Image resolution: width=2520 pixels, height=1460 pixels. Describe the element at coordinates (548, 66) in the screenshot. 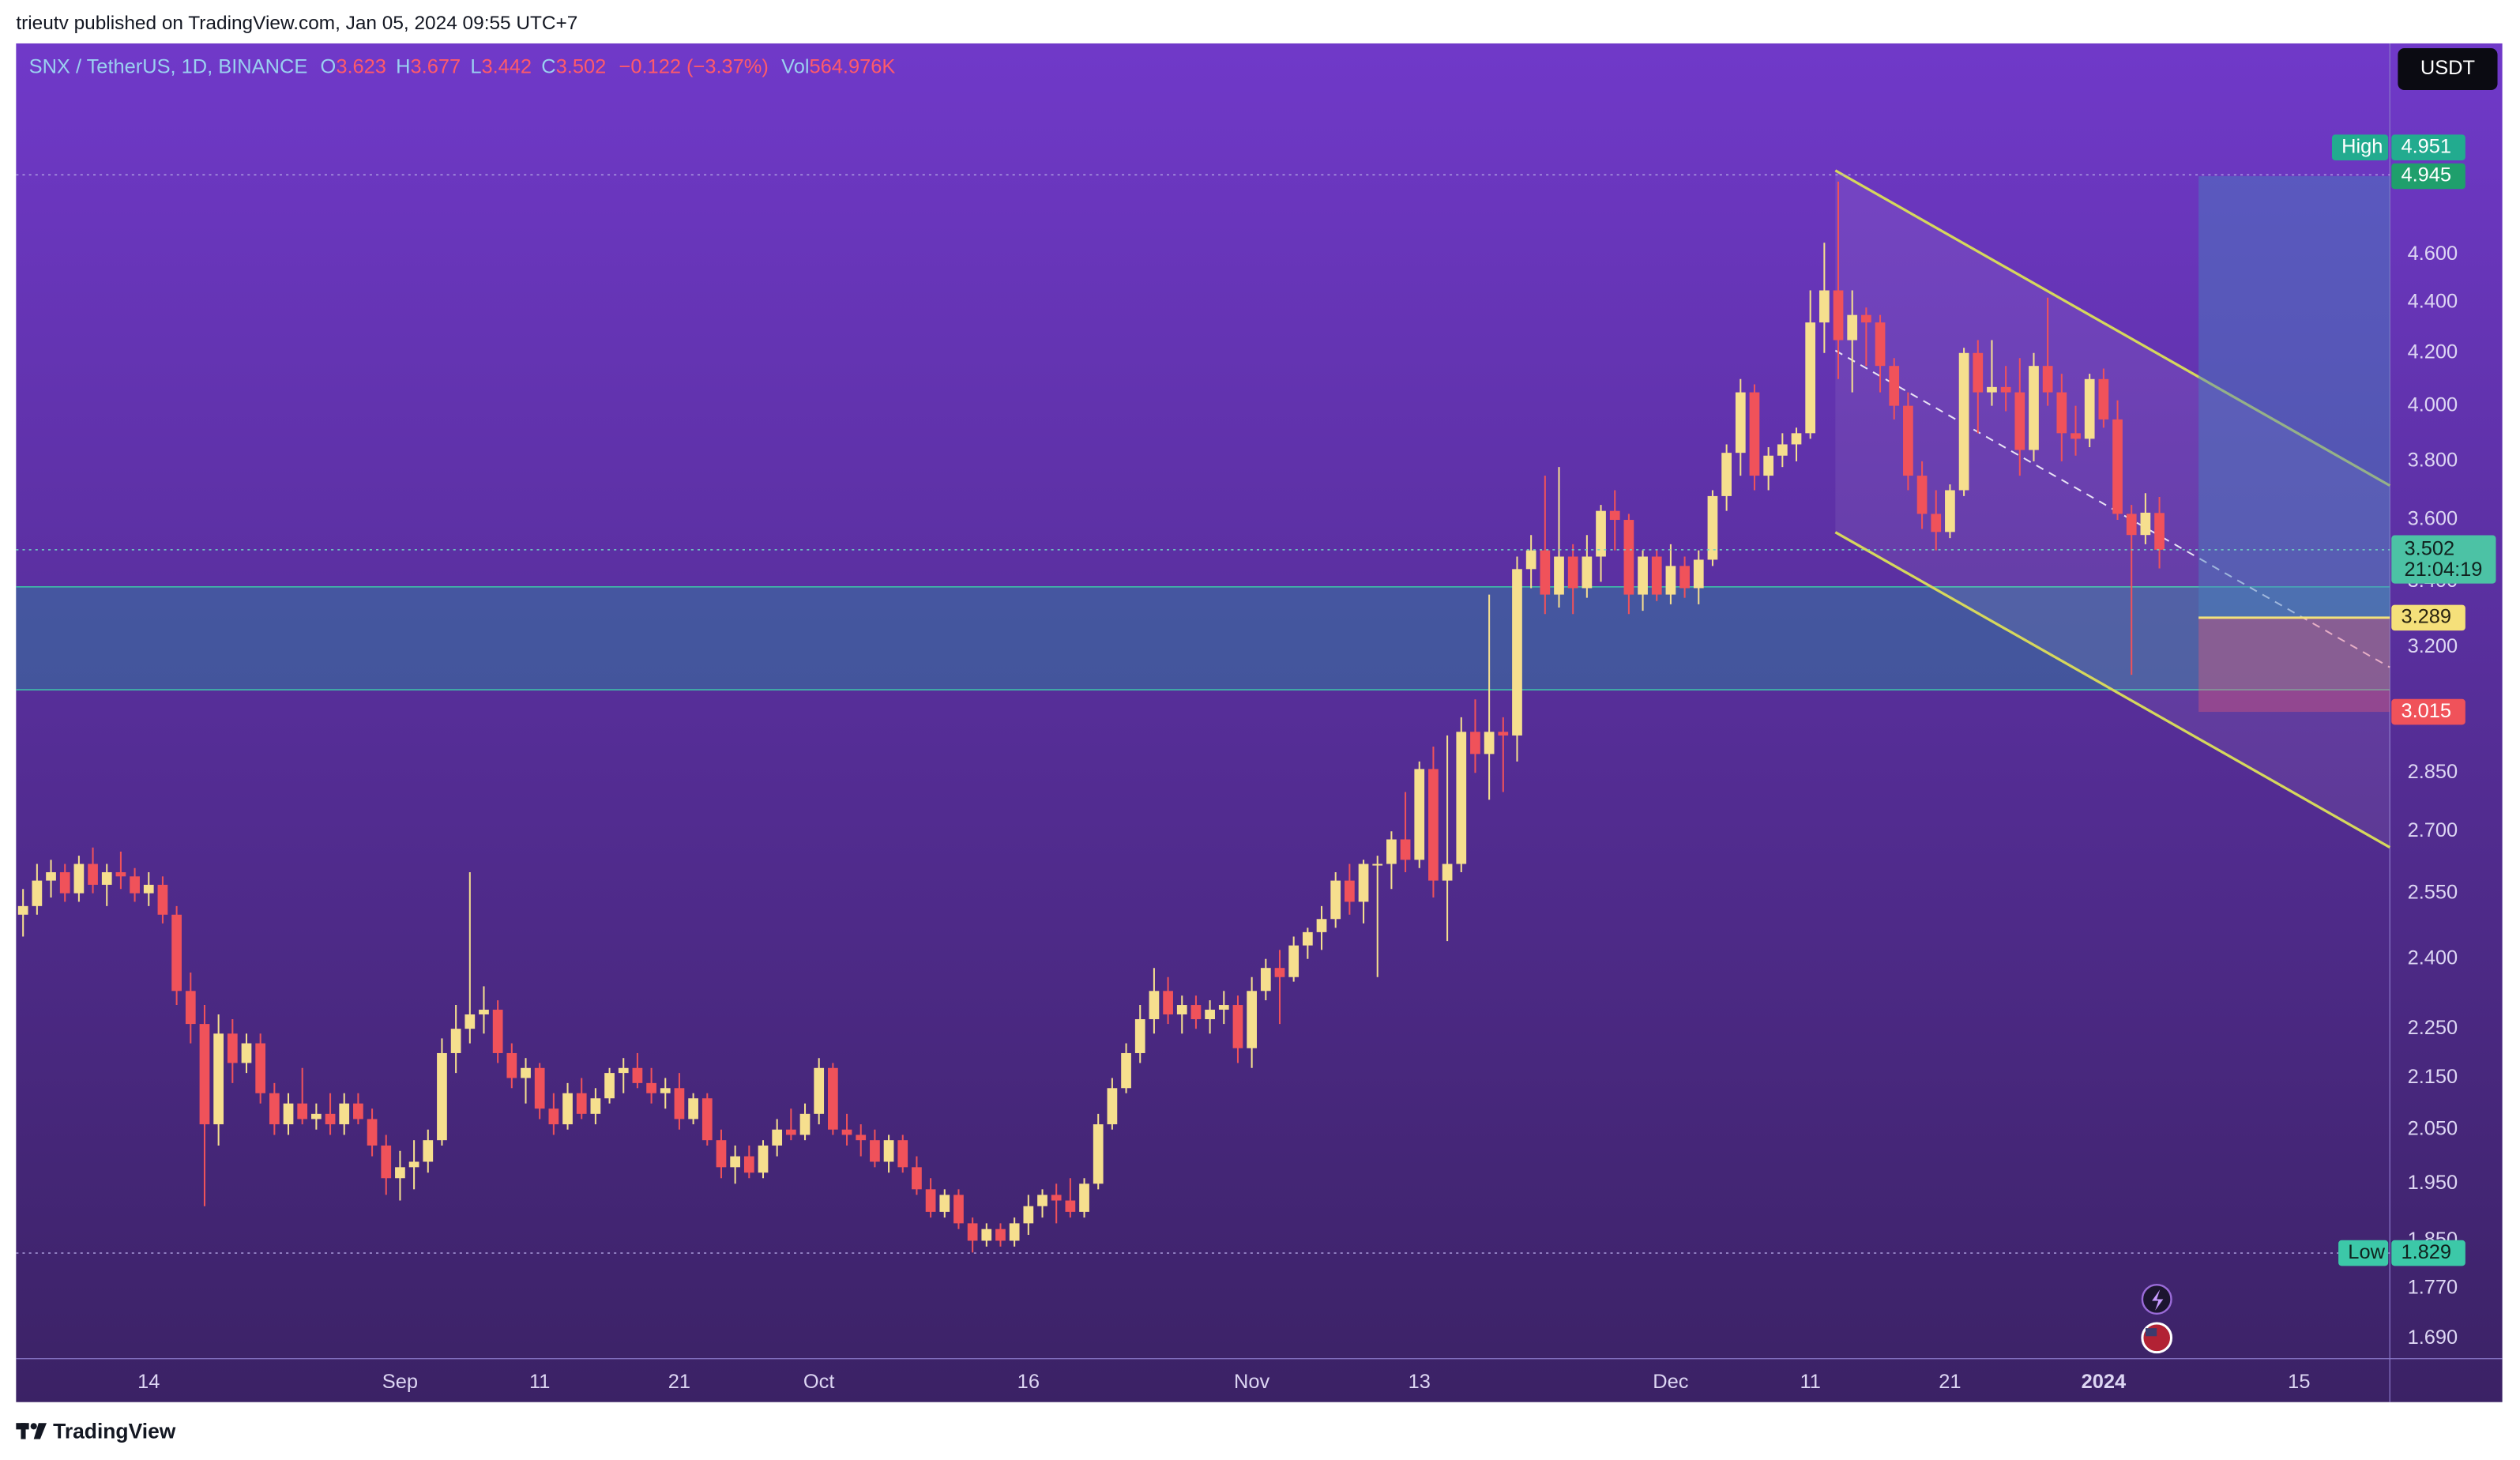

I see `legend-key: C` at that location.